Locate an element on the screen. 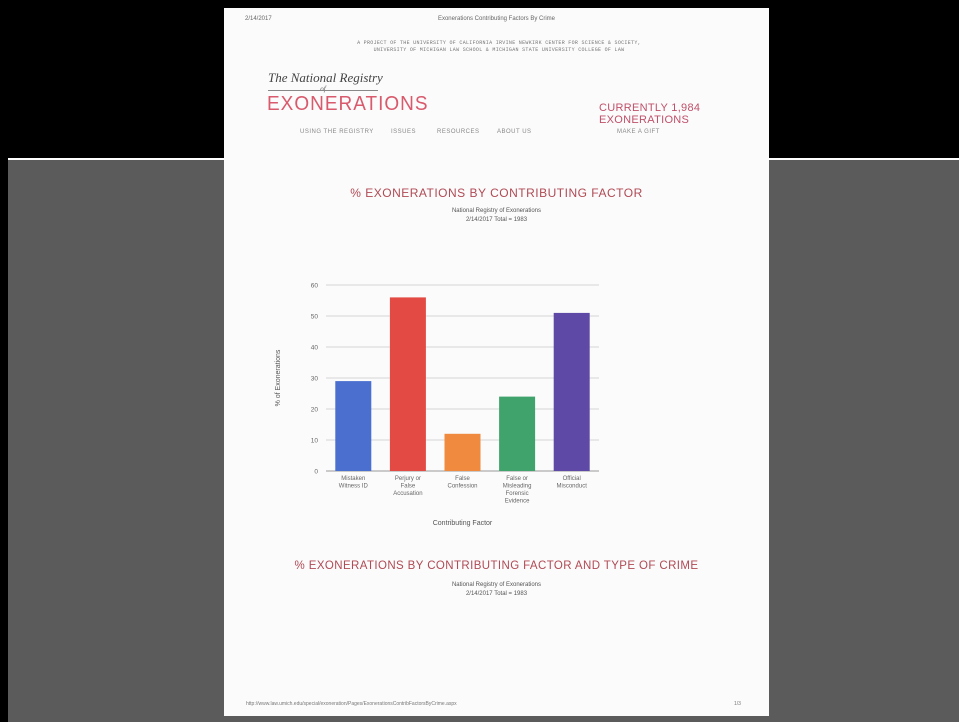  nav-about-us: ABOUT US is located at coordinates (514, 132).